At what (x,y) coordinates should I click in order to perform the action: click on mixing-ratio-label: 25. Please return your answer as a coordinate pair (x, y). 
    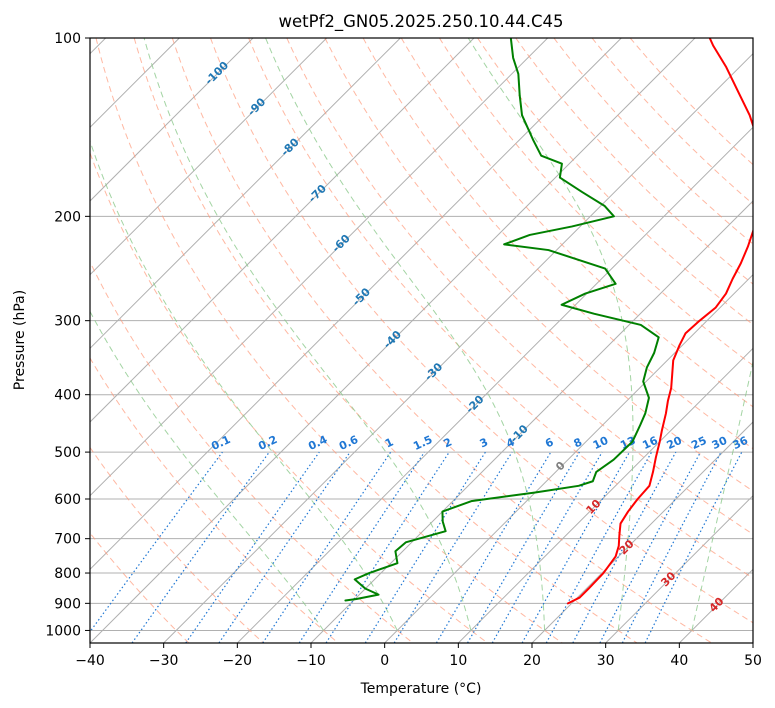
    Looking at the image, I should click on (698, 443).